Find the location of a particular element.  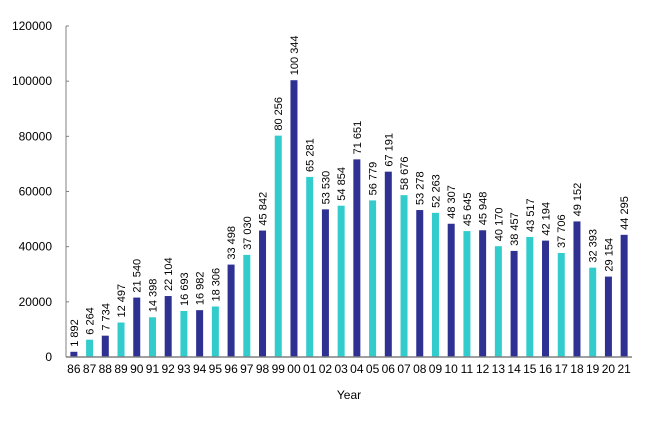

x-tick-label: 88 is located at coordinates (106, 369).